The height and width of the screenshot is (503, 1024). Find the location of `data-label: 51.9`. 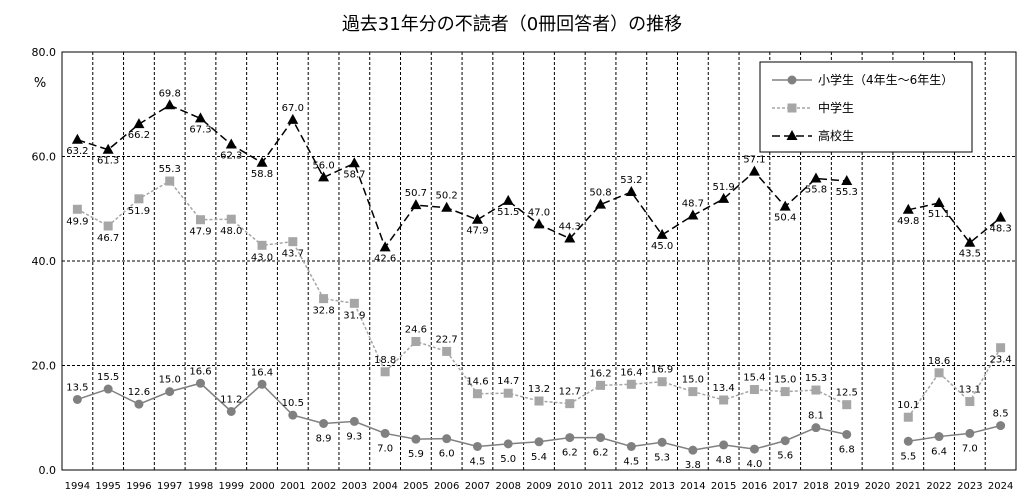

data-label: 51.9 is located at coordinates (724, 187).